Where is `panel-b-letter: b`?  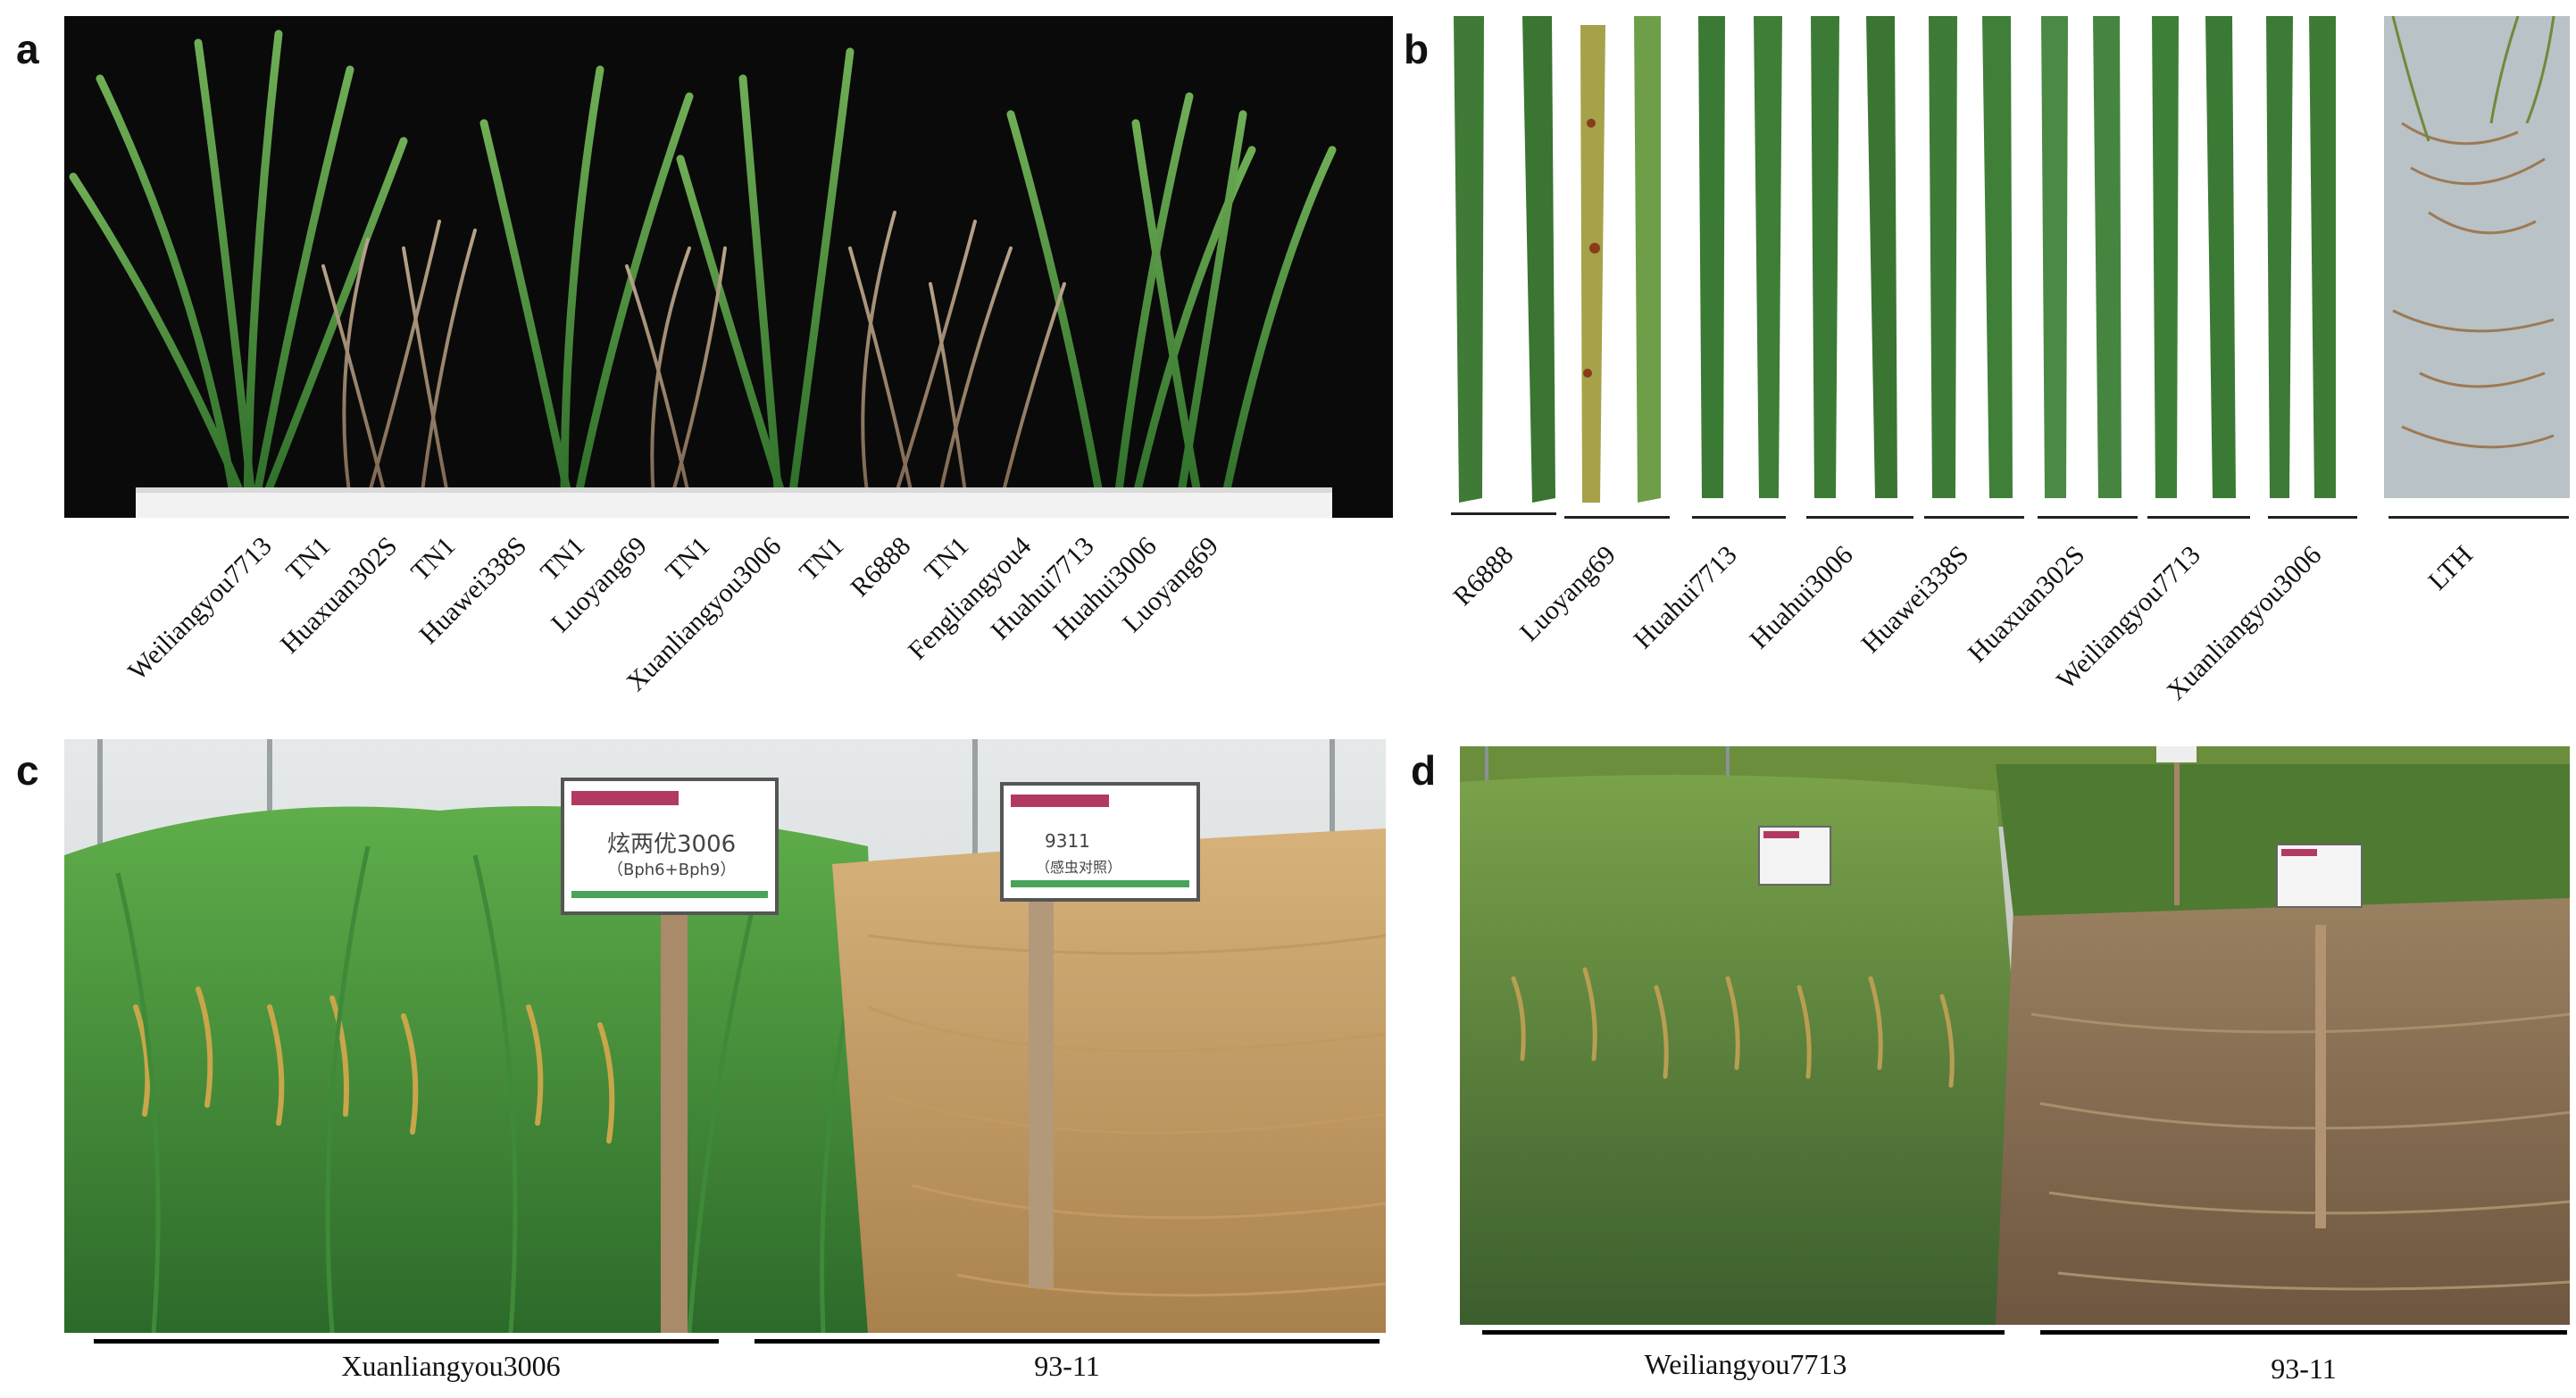 panel-b-letter: b is located at coordinates (1417, 49).